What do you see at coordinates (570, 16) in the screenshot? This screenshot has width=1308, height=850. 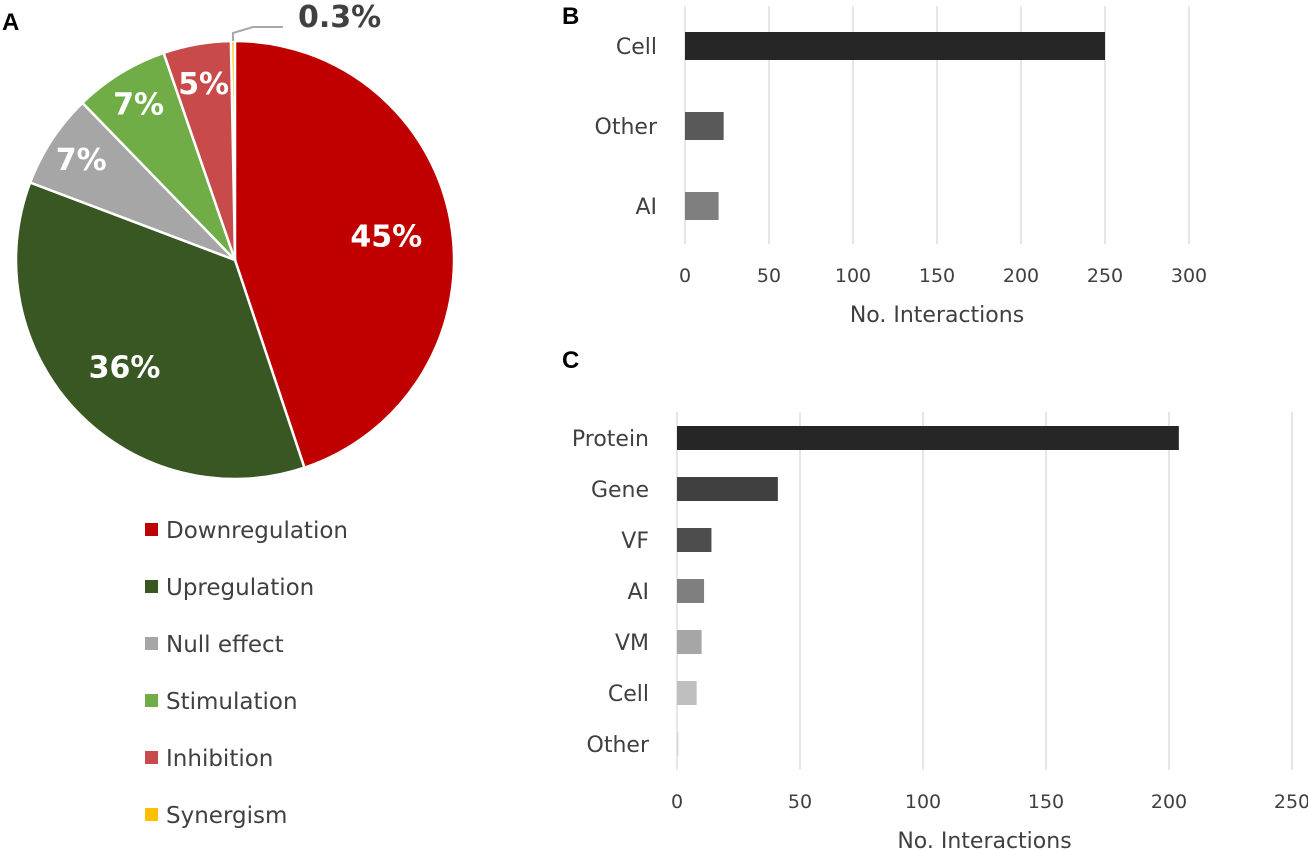 I see `panel-letter-b: B` at bounding box center [570, 16].